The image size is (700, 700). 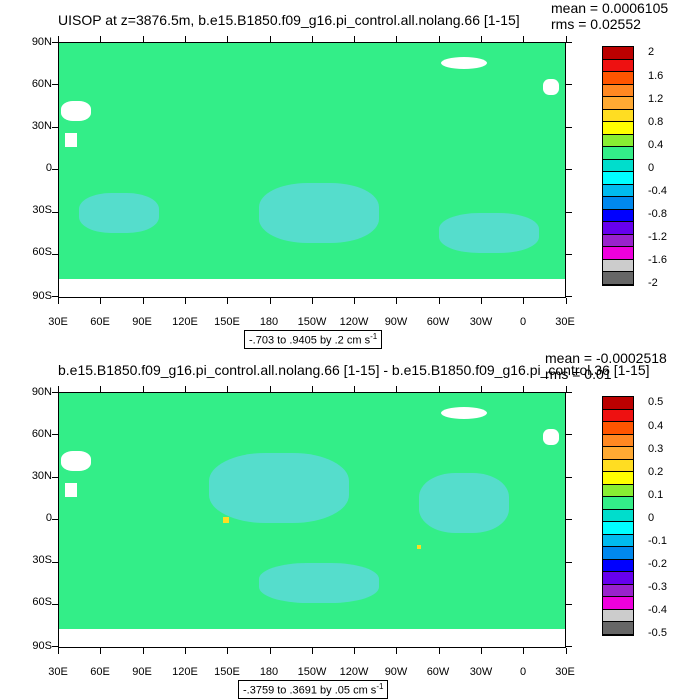 I want to click on colorbar-label: 2, so click(x=651, y=52).